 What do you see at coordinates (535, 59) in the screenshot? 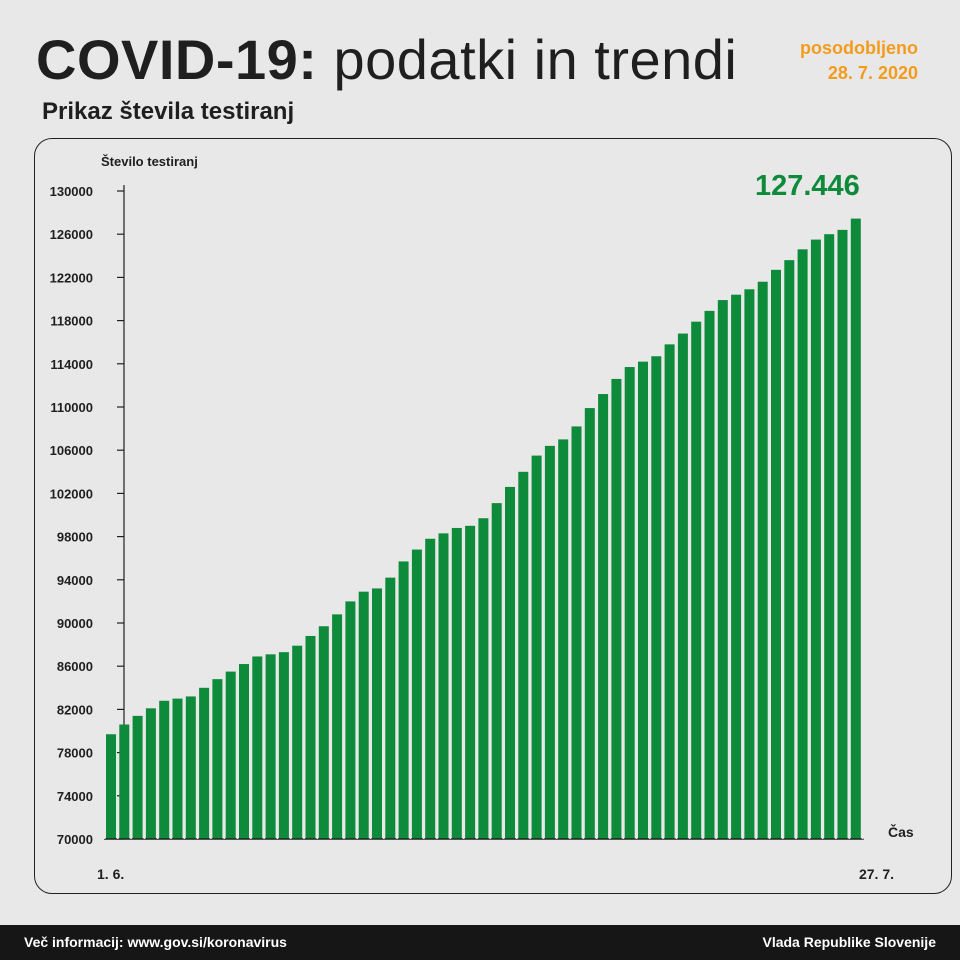
I see `title-rest: podatki in trendi` at bounding box center [535, 59].